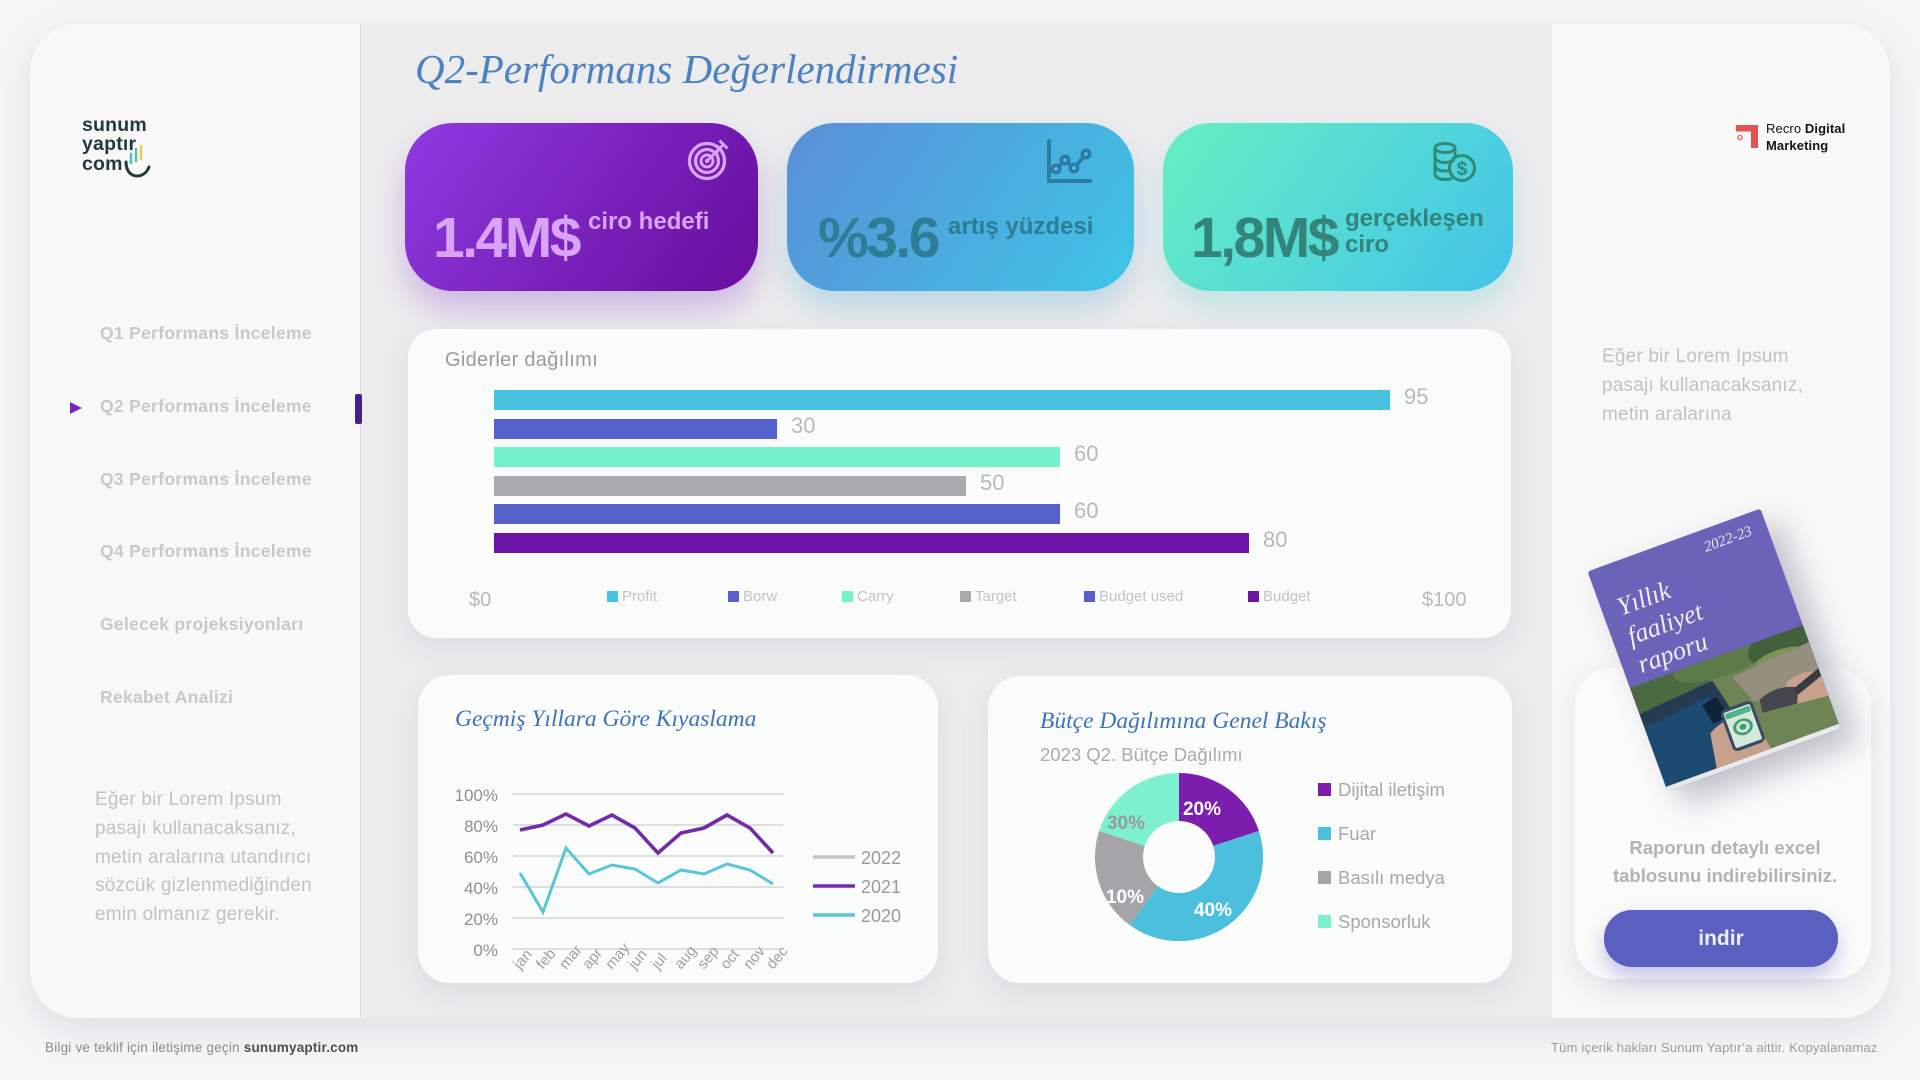 The image size is (1920, 1080). Describe the element at coordinates (1384, 921) in the screenshot. I see `svg-text: Sponsorluk` at that location.